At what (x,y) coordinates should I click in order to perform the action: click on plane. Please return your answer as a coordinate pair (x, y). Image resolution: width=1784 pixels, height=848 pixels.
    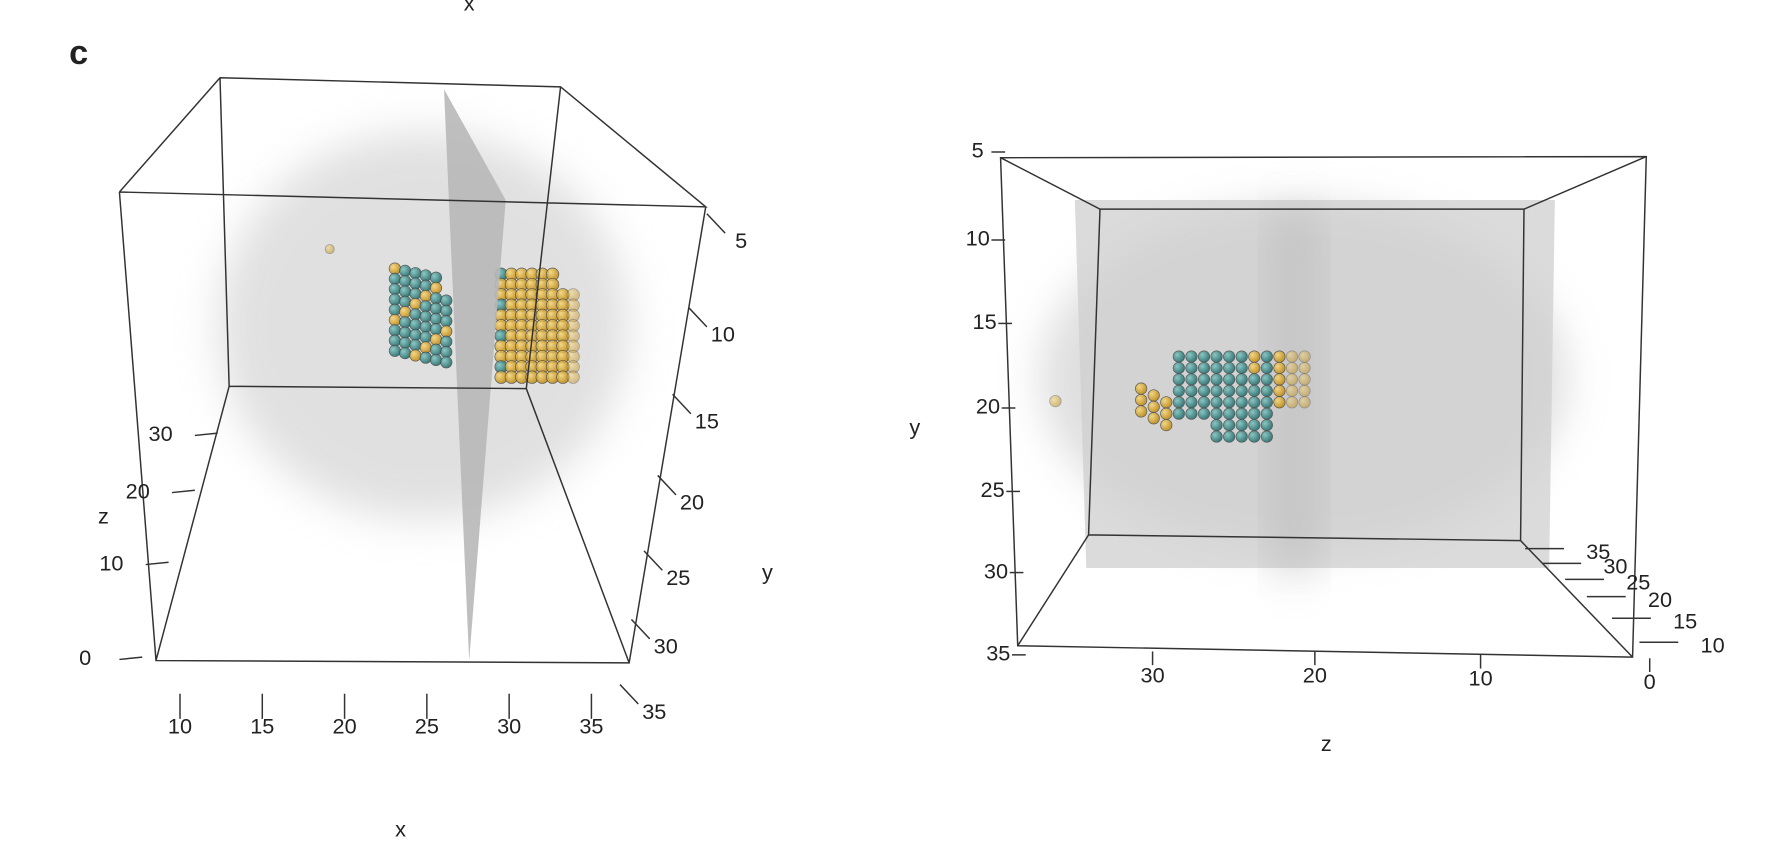
    Looking at the image, I should click on (475, 375).